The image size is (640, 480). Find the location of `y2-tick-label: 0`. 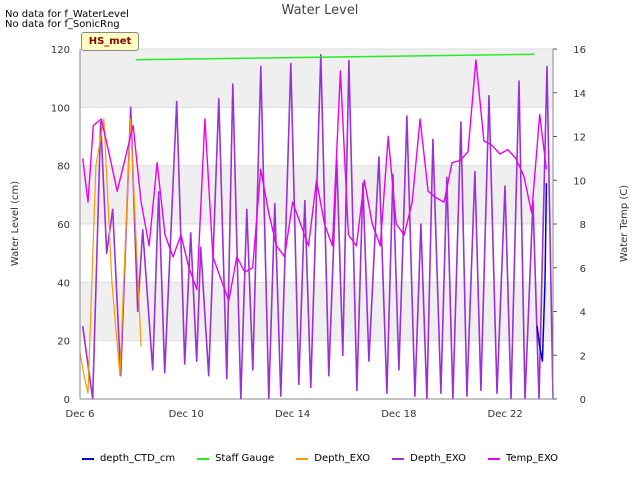

y2-tick-label: 0 is located at coordinates (583, 400).